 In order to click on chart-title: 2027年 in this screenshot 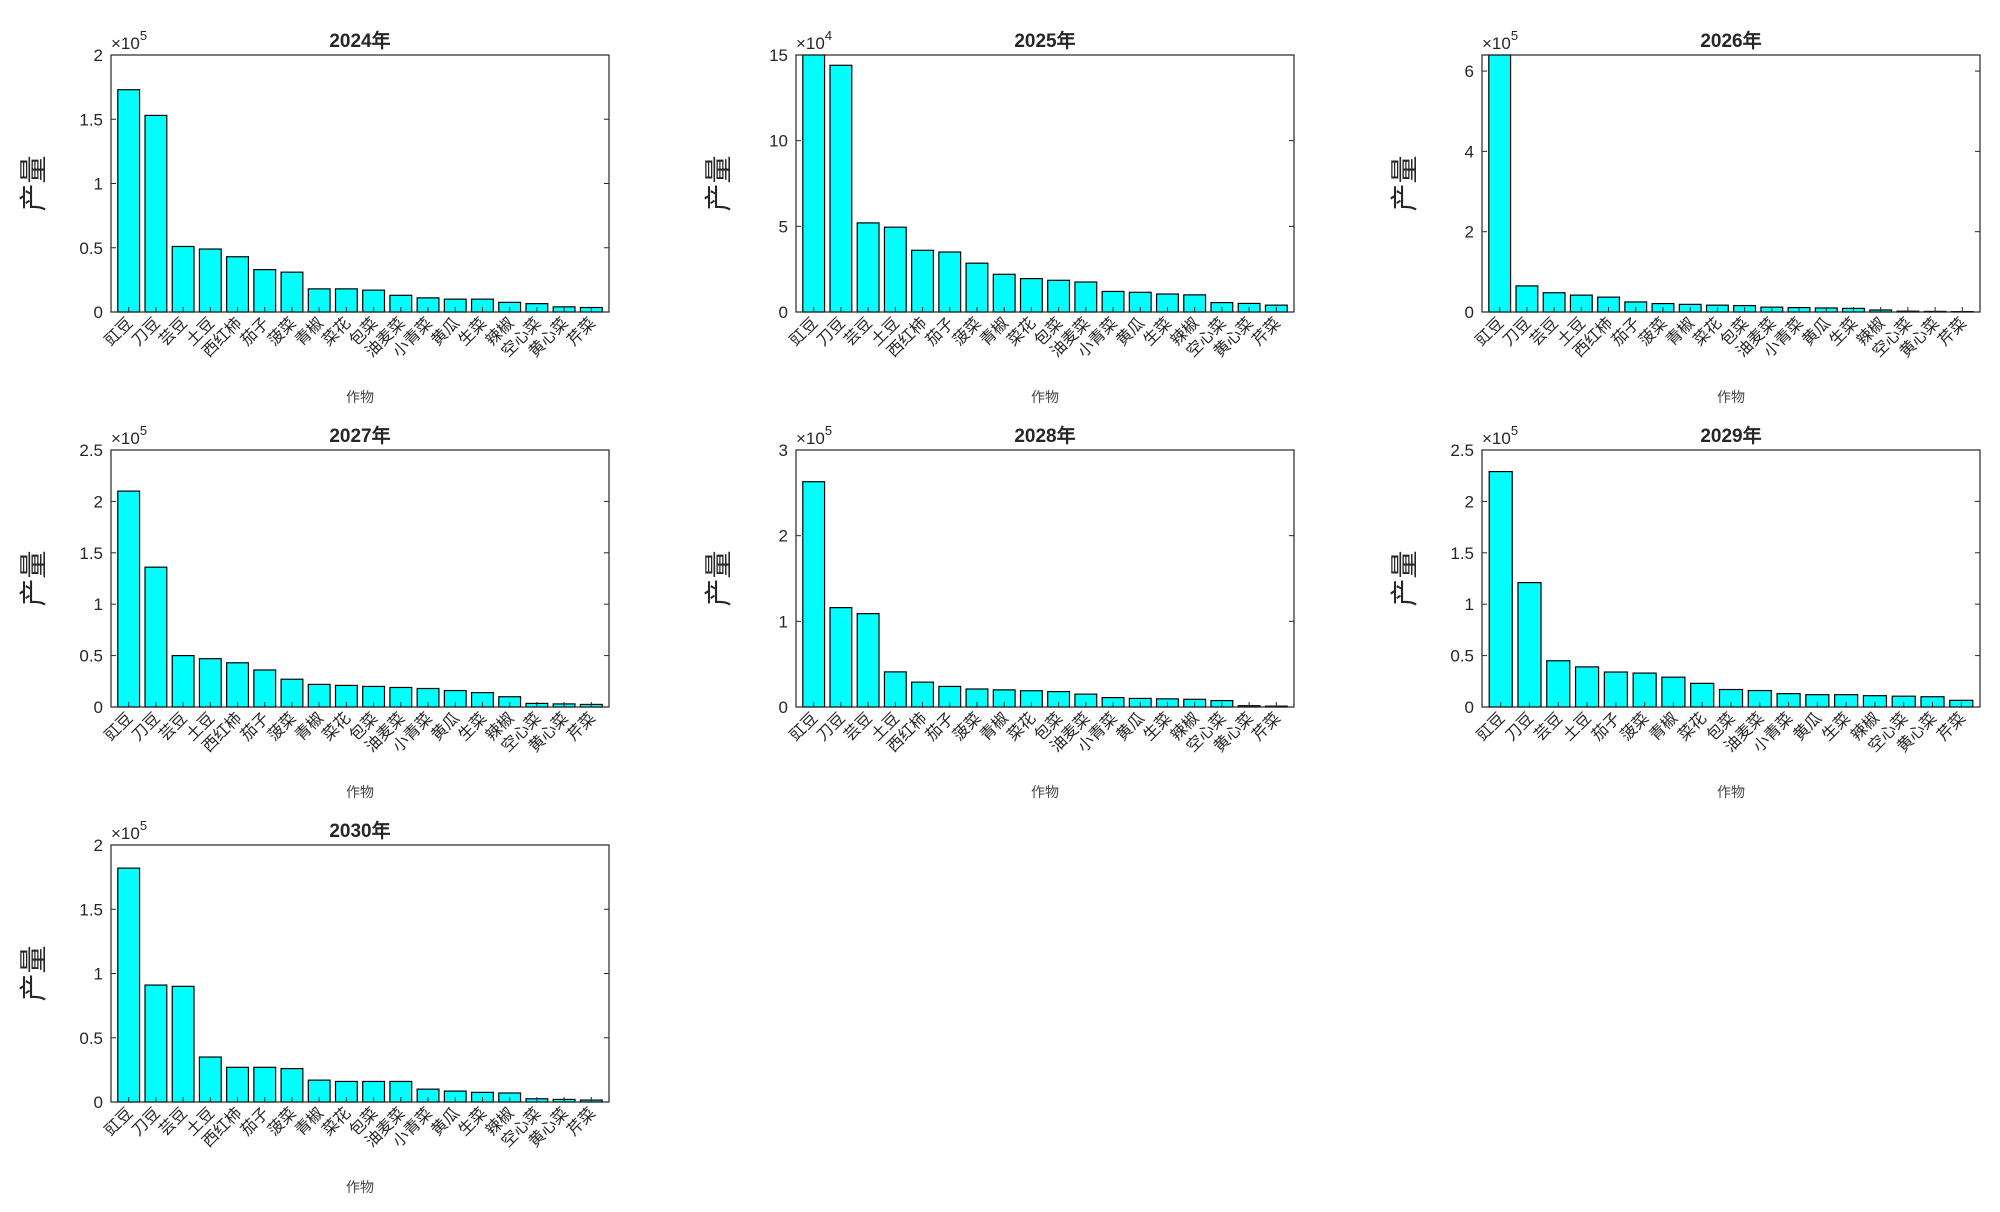, I will do `click(359, 435)`.